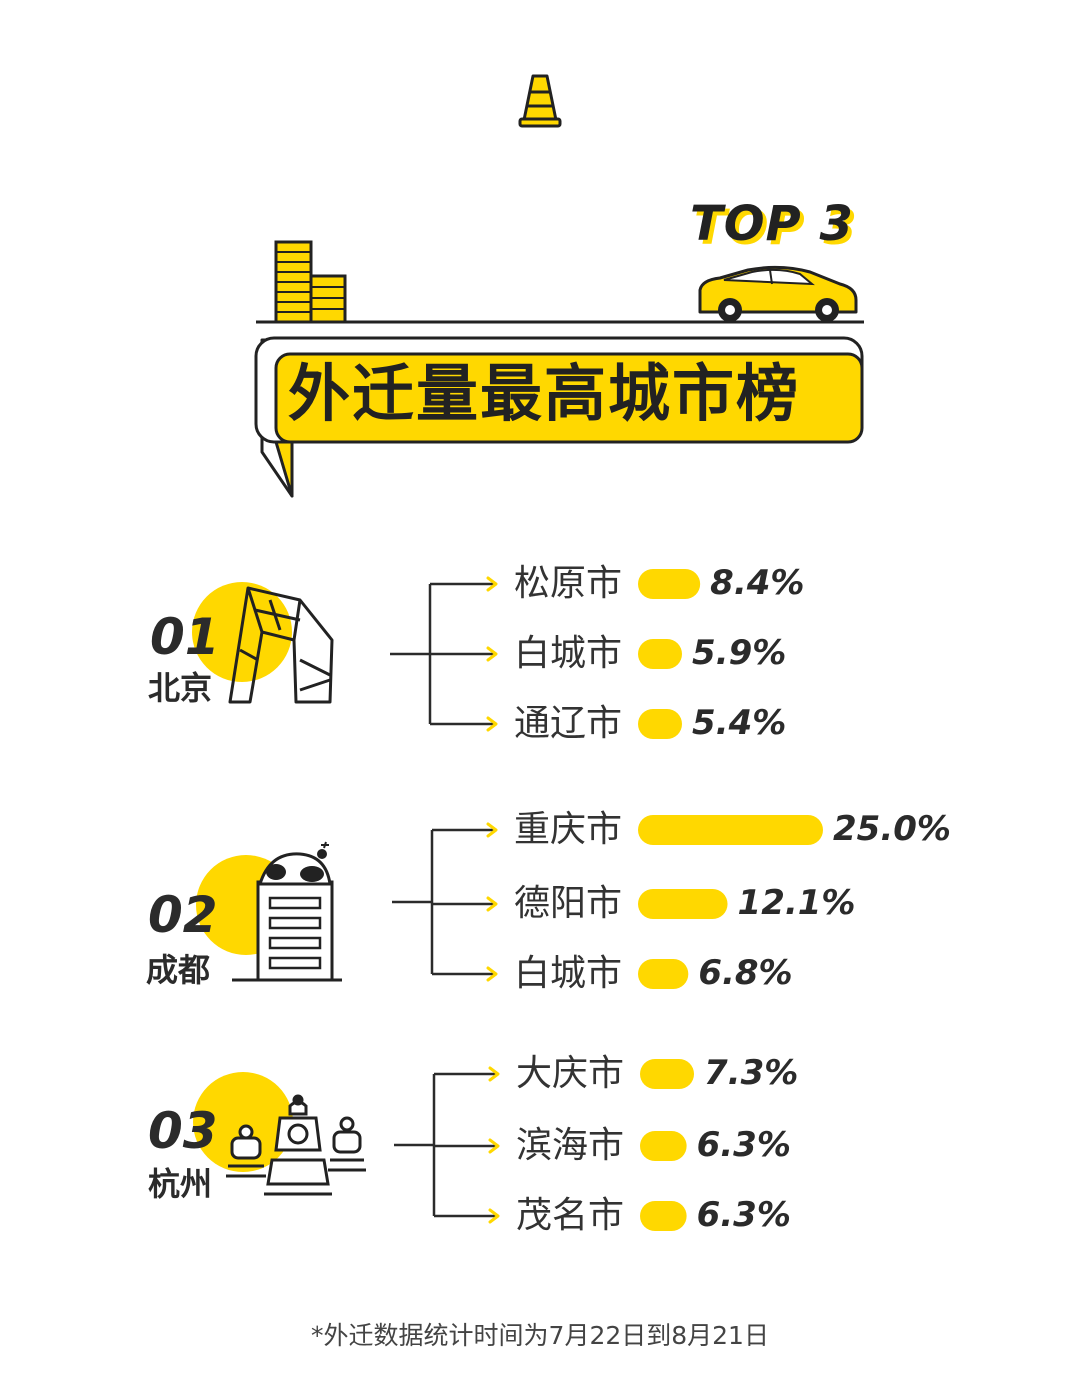 Image resolution: width=1080 pixels, height=1395 pixels. I want to click on value-label: 5.9%, so click(739, 653).